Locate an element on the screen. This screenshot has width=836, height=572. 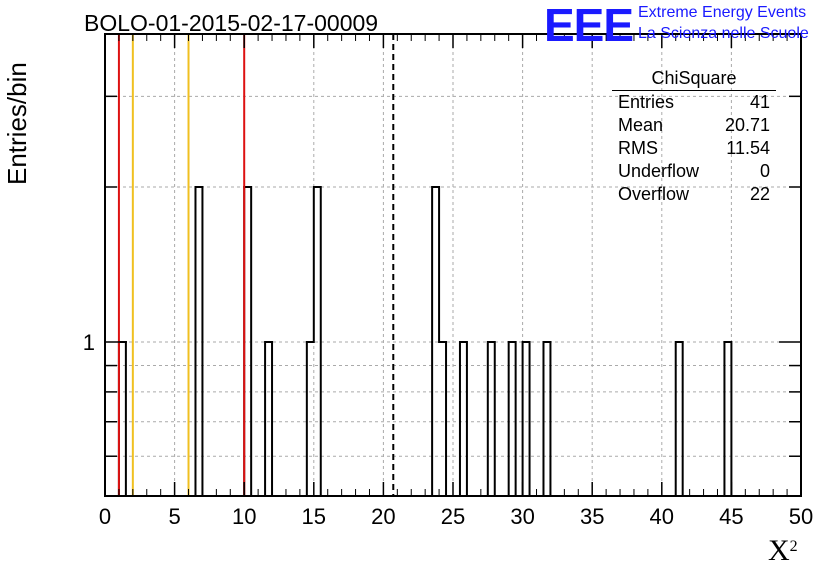
x-axis-label-superscript: 2 is located at coordinates (793, 546).